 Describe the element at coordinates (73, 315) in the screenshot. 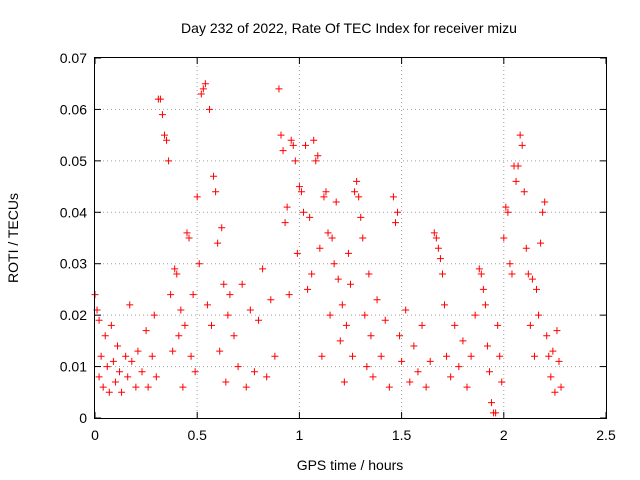

I see `y-tick-label: 0.02` at that location.